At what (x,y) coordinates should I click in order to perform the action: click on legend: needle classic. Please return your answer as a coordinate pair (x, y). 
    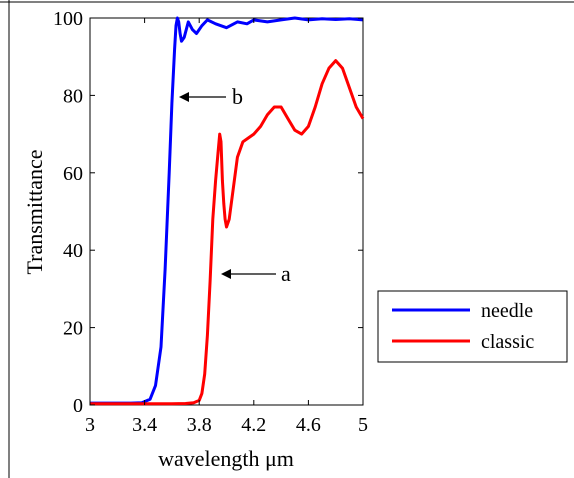
    Looking at the image, I should click on (472, 326).